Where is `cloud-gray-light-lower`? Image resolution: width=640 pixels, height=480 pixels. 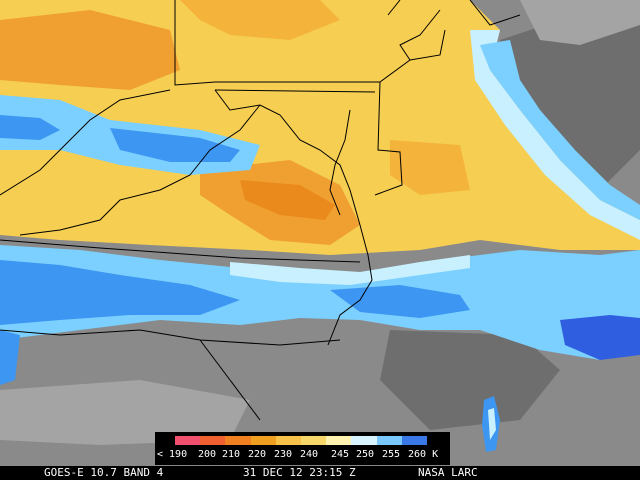
cloud-gray-light-lower is located at coordinates (125, 412).